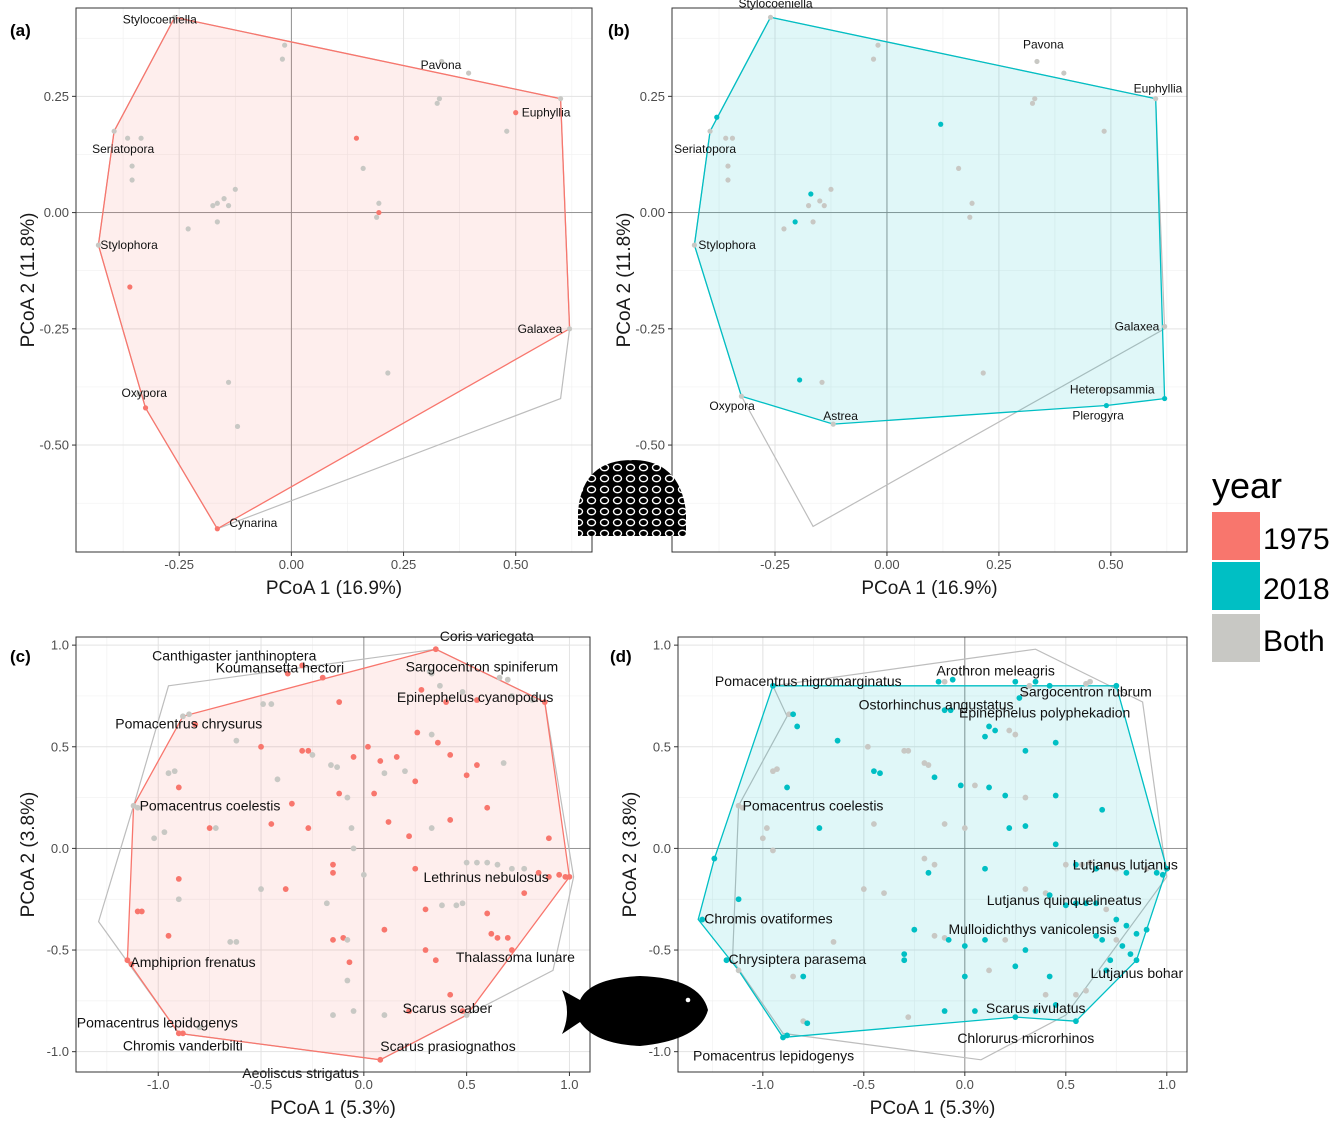  I want to click on y-tick-label: 0.25, so click(56, 96).